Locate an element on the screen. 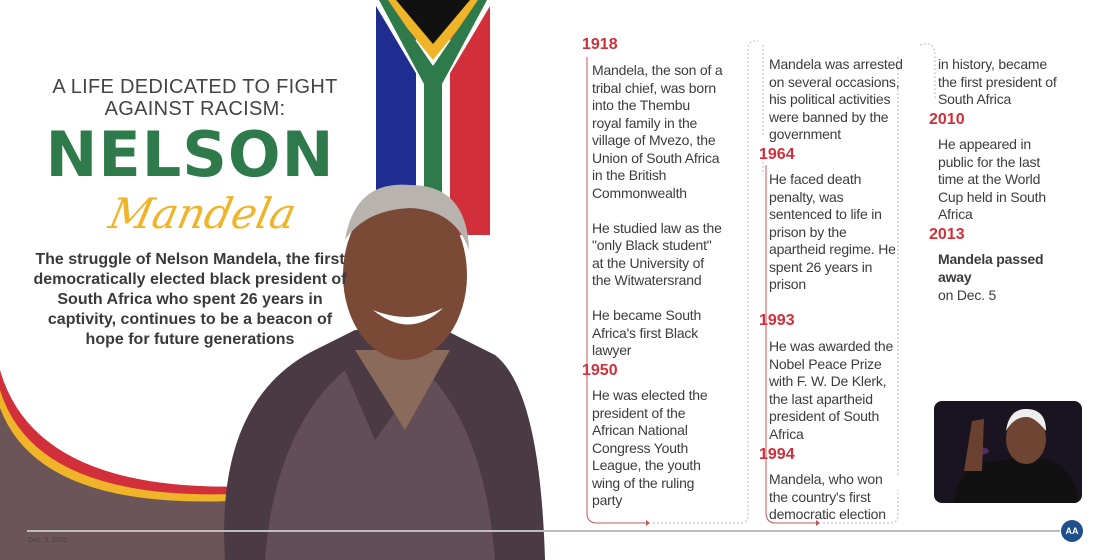 The height and width of the screenshot is (560, 1120). text-line: time at the World is located at coordinates (989, 179).